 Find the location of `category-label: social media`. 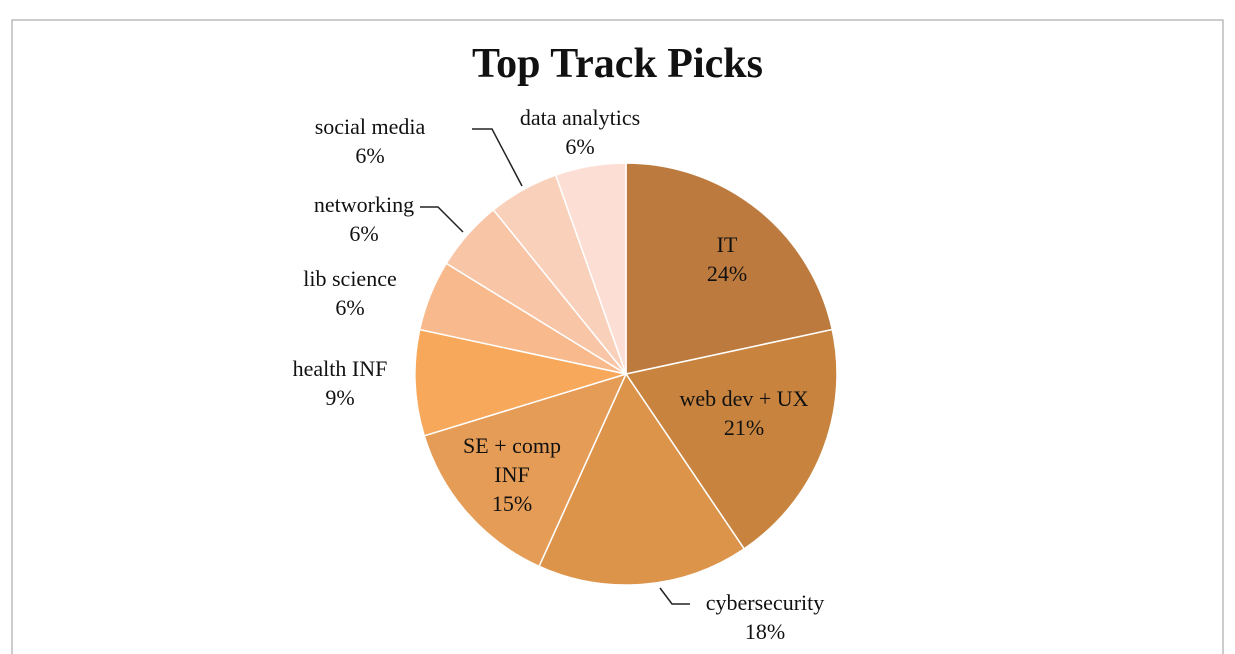

category-label: social media is located at coordinates (370, 126).